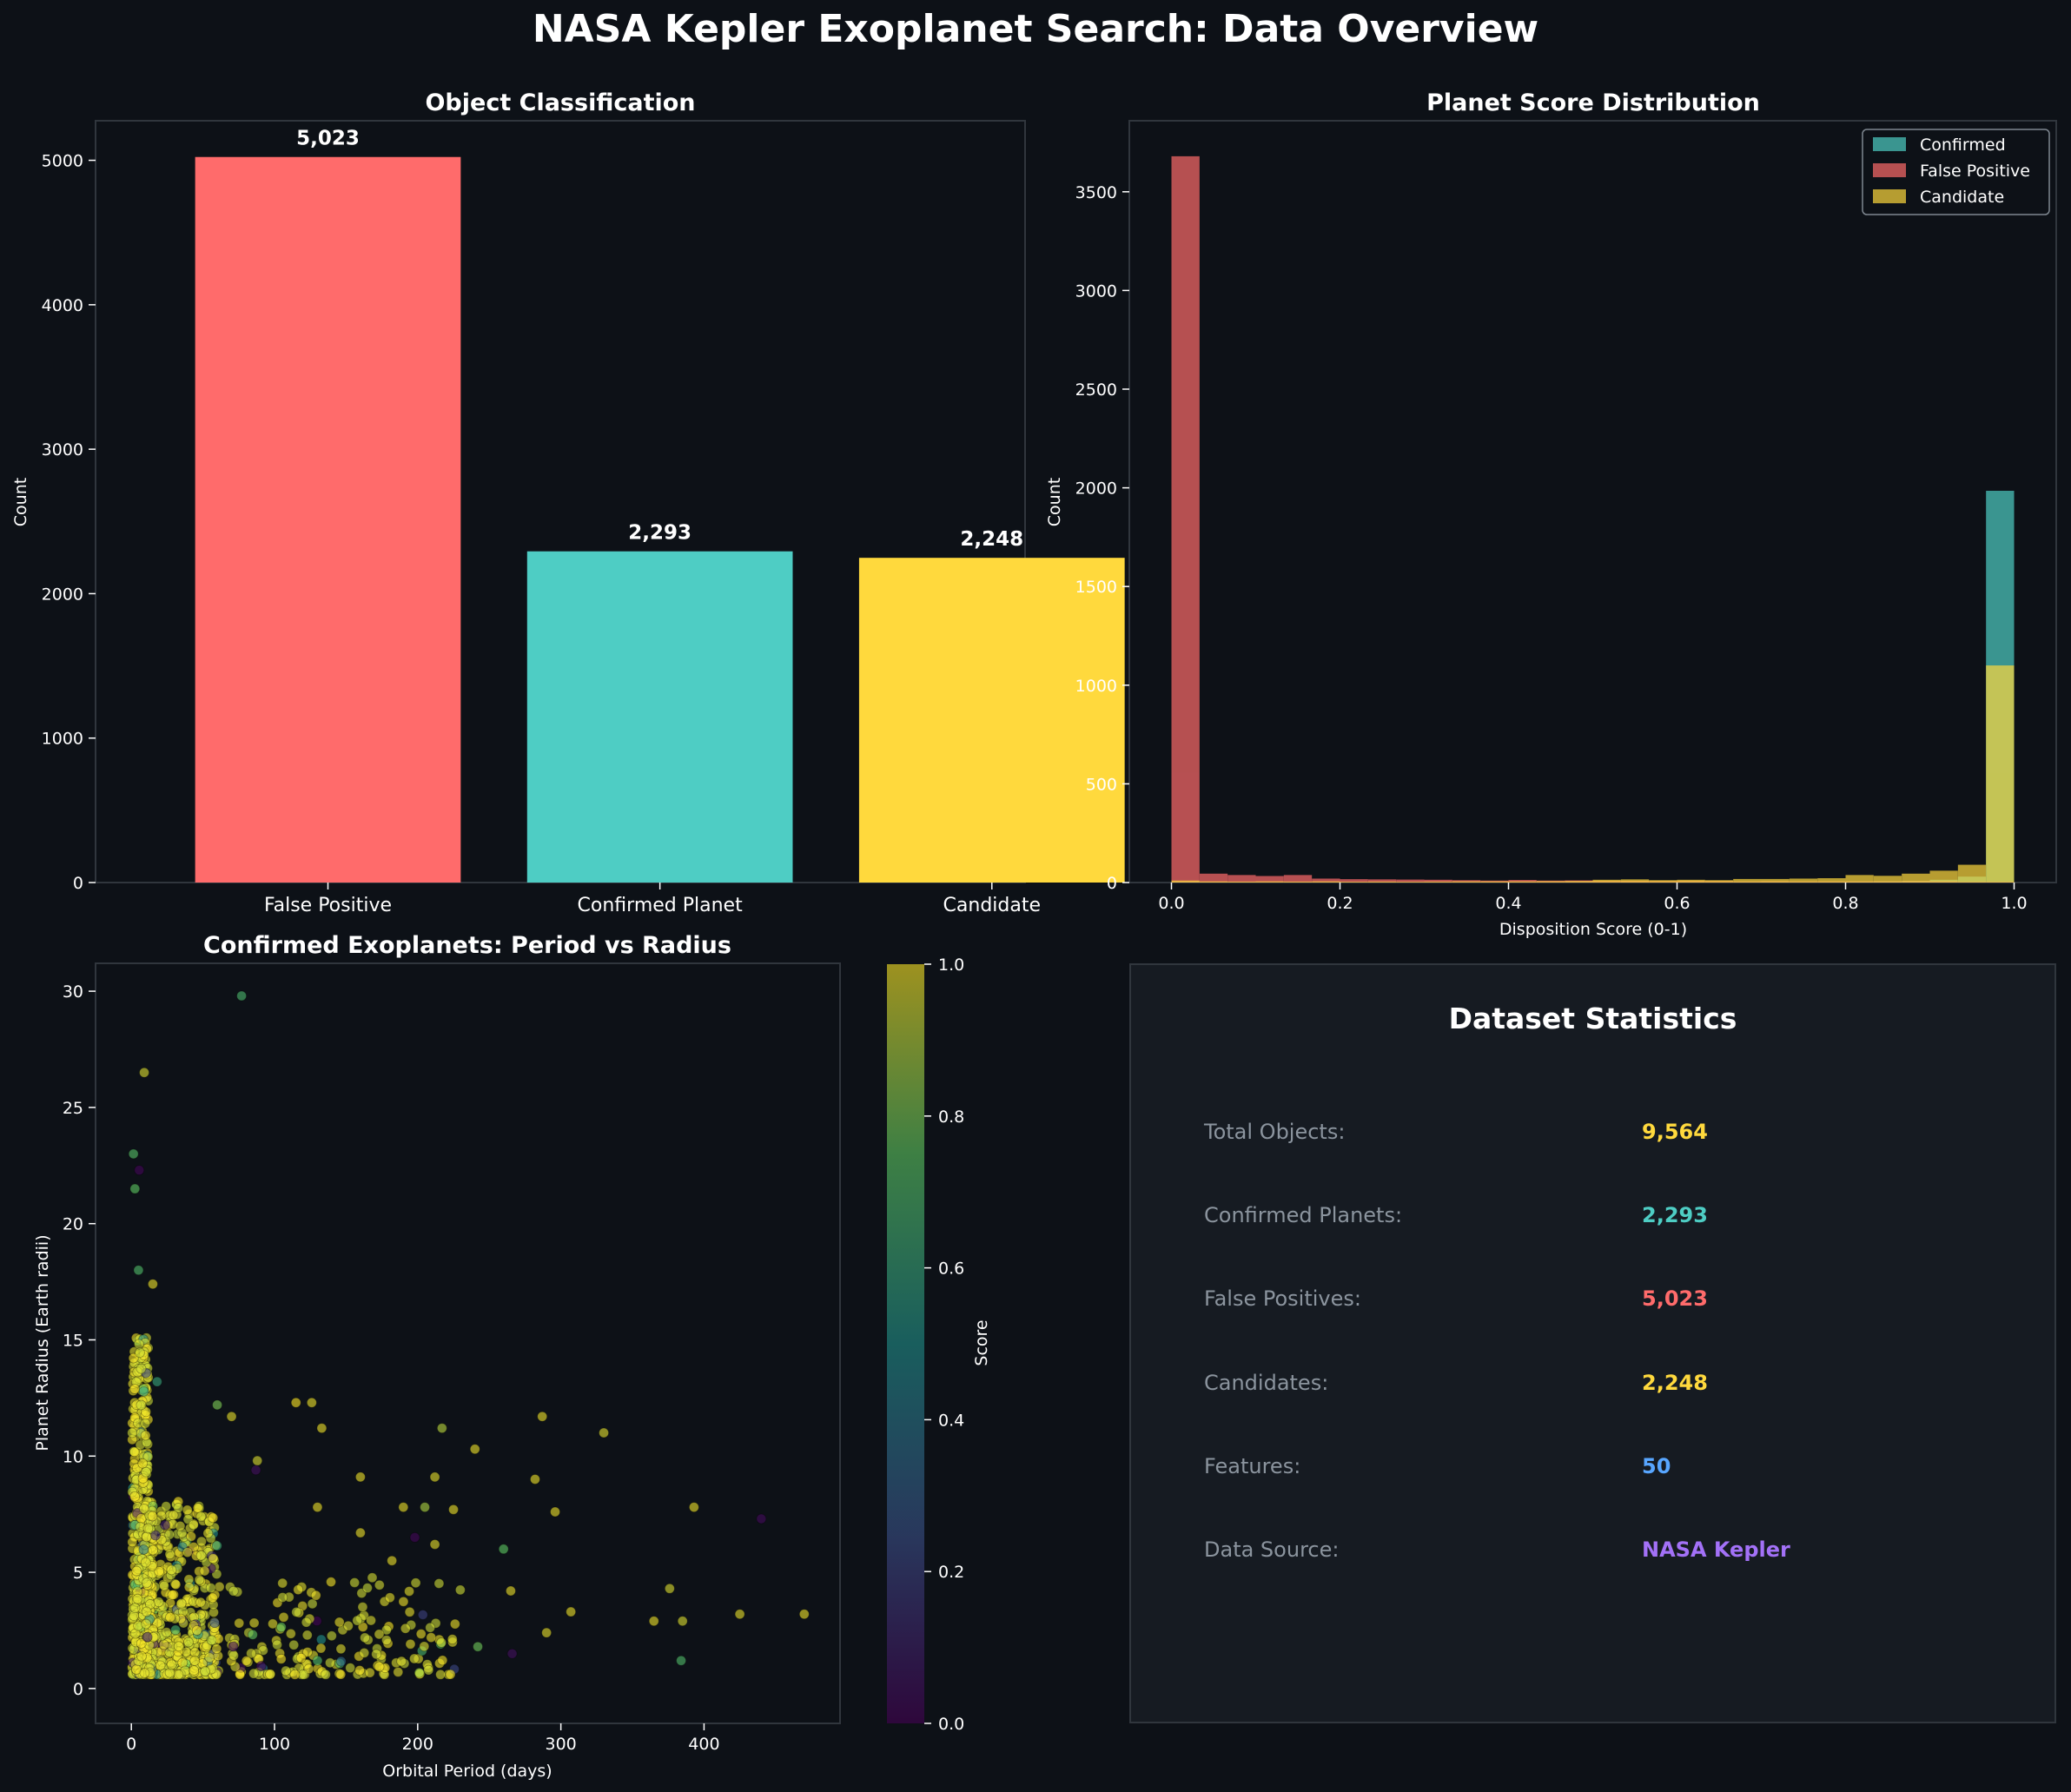 The image size is (2071, 1792). Describe the element at coordinates (1889, 144) in the screenshot. I see `legend-swatch` at that location.